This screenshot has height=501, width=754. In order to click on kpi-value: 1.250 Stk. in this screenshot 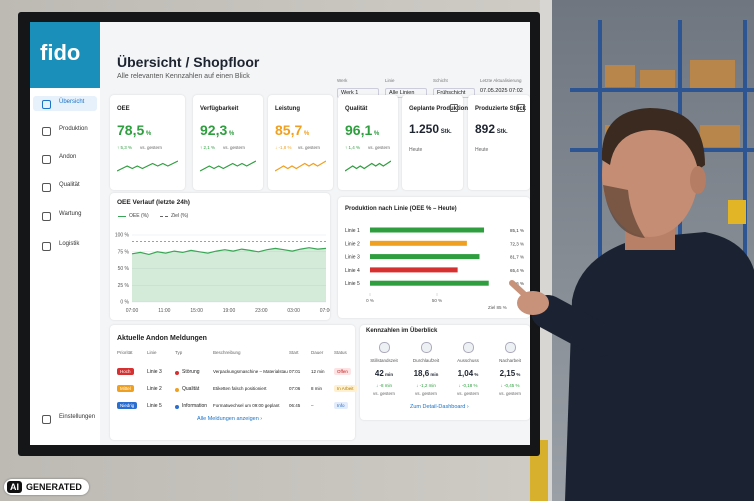, I will do `click(430, 129)`.